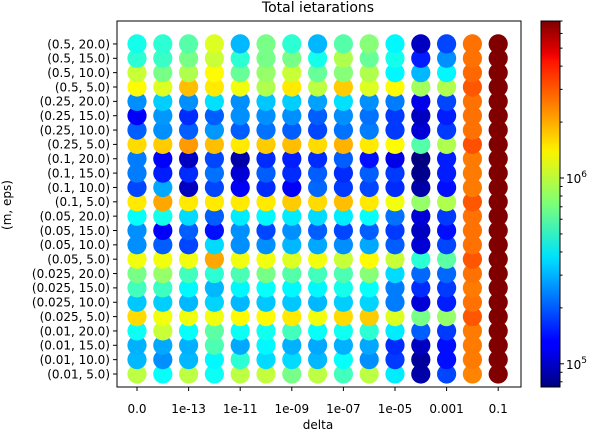 Image resolution: width=594 pixels, height=438 pixels. Describe the element at coordinates (240, 409) in the screenshot. I see `x-tick-label: 1e-11` at that location.